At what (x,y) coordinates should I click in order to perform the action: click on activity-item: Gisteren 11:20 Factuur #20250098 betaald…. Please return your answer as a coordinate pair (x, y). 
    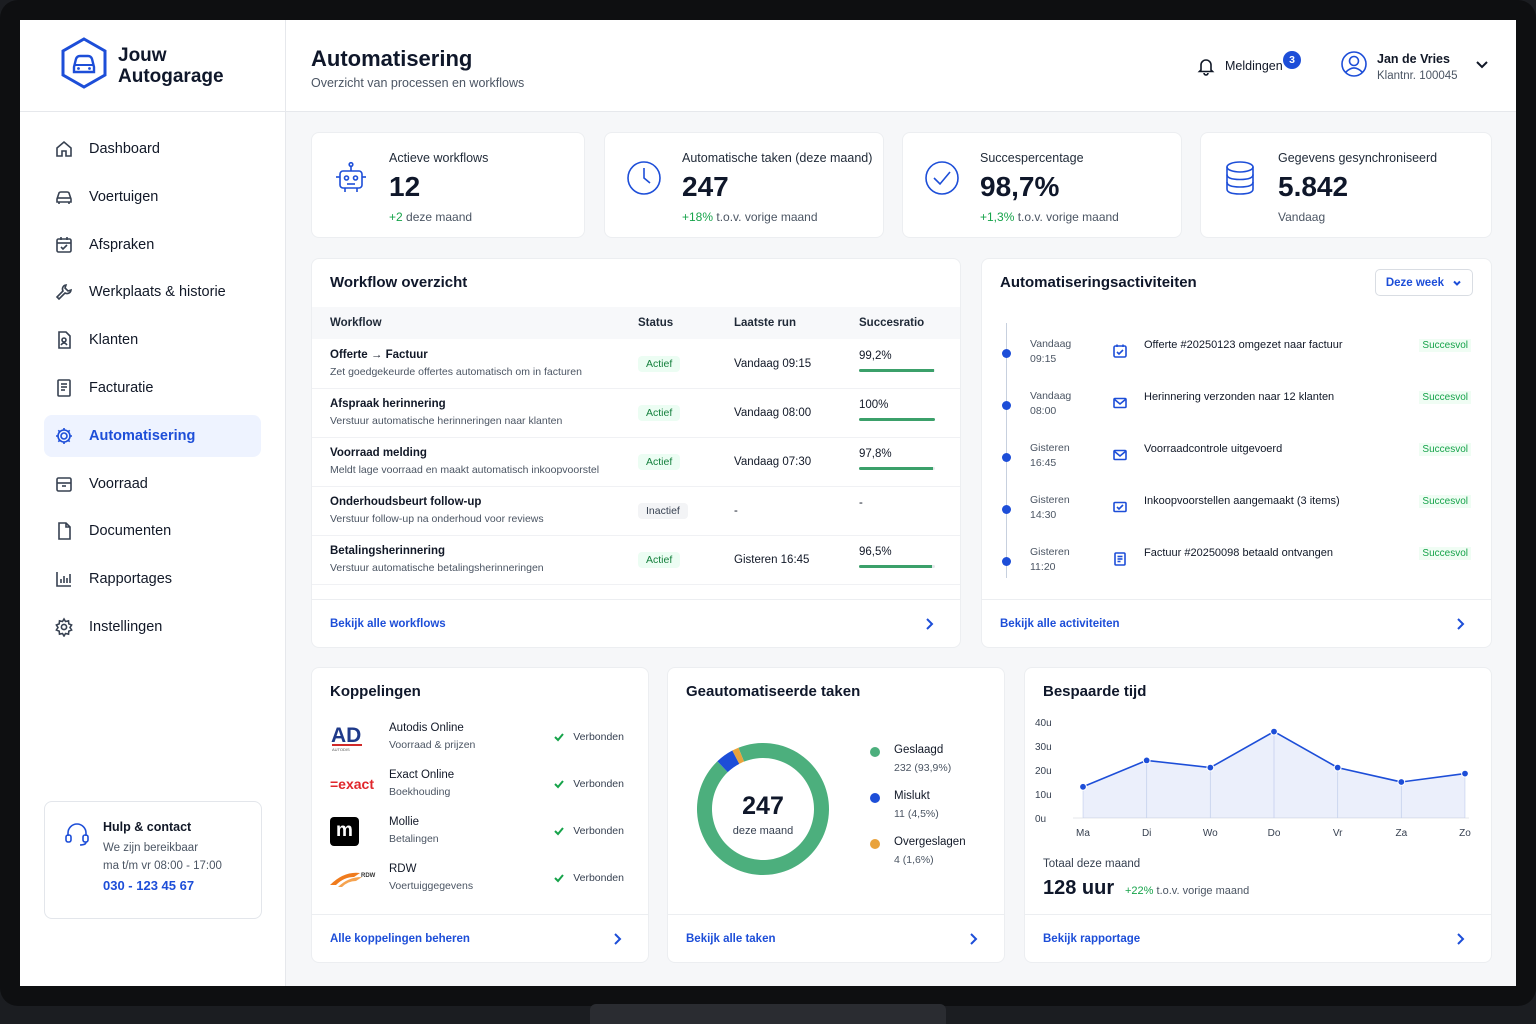
    Looking at the image, I should click on (1236, 565).